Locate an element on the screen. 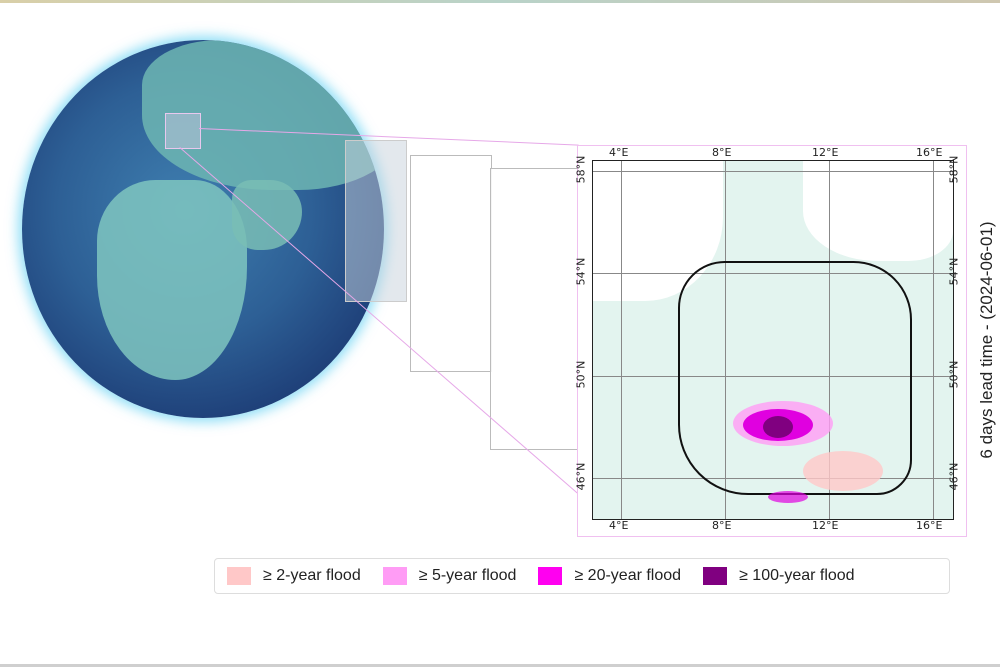 The width and height of the screenshot is (1000, 667). gridline-8e is located at coordinates (725, 340).